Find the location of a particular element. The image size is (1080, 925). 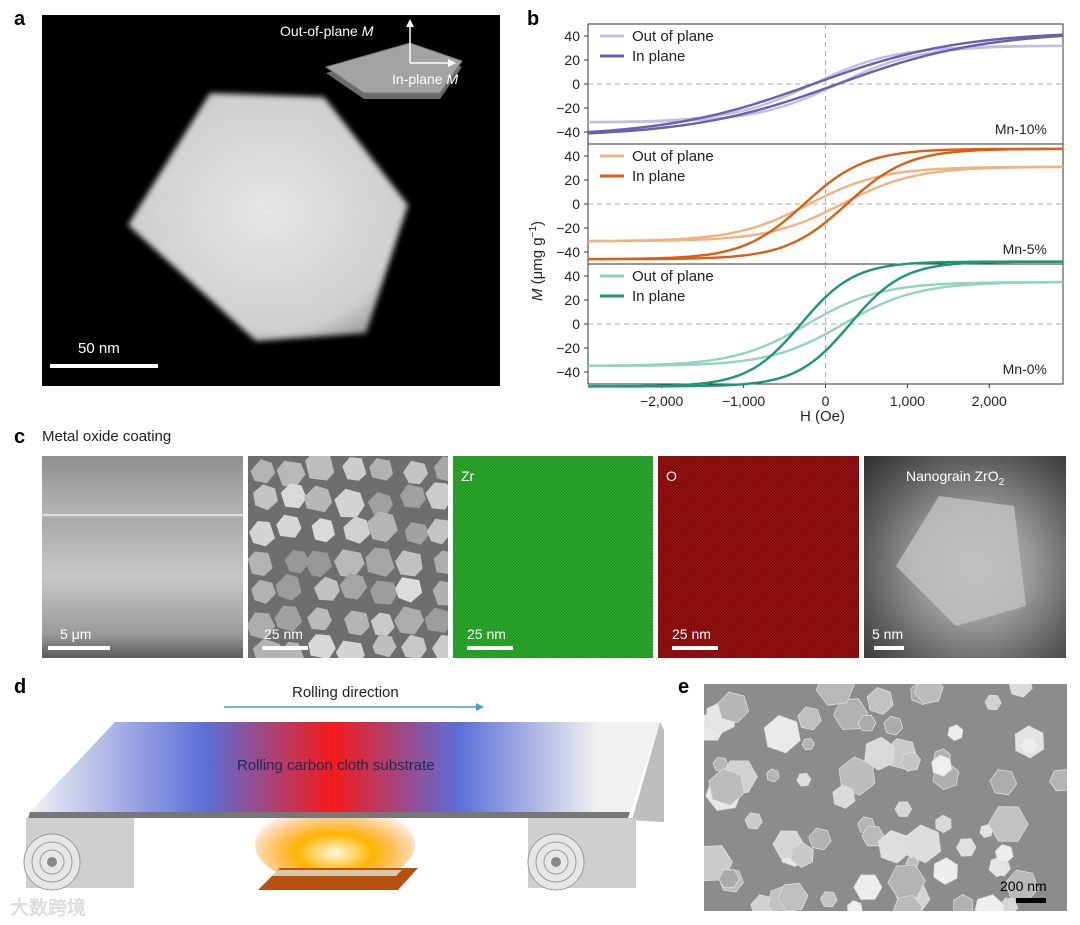

hexagon-platelets is located at coordinates (885, 797).